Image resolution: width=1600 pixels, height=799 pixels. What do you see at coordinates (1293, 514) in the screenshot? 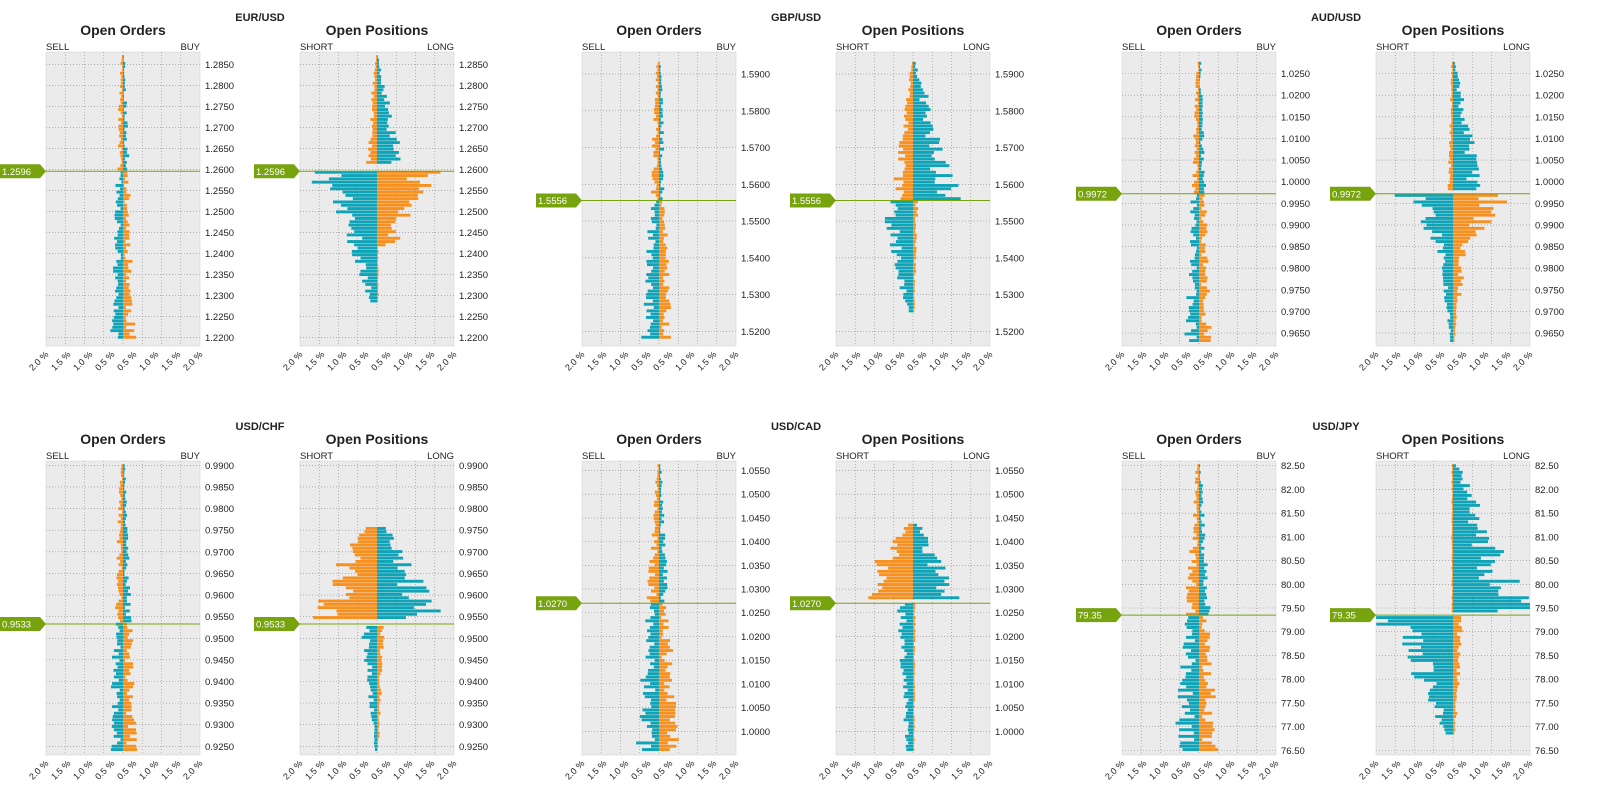
I see `y-tick-label: 81.50` at bounding box center [1293, 514].